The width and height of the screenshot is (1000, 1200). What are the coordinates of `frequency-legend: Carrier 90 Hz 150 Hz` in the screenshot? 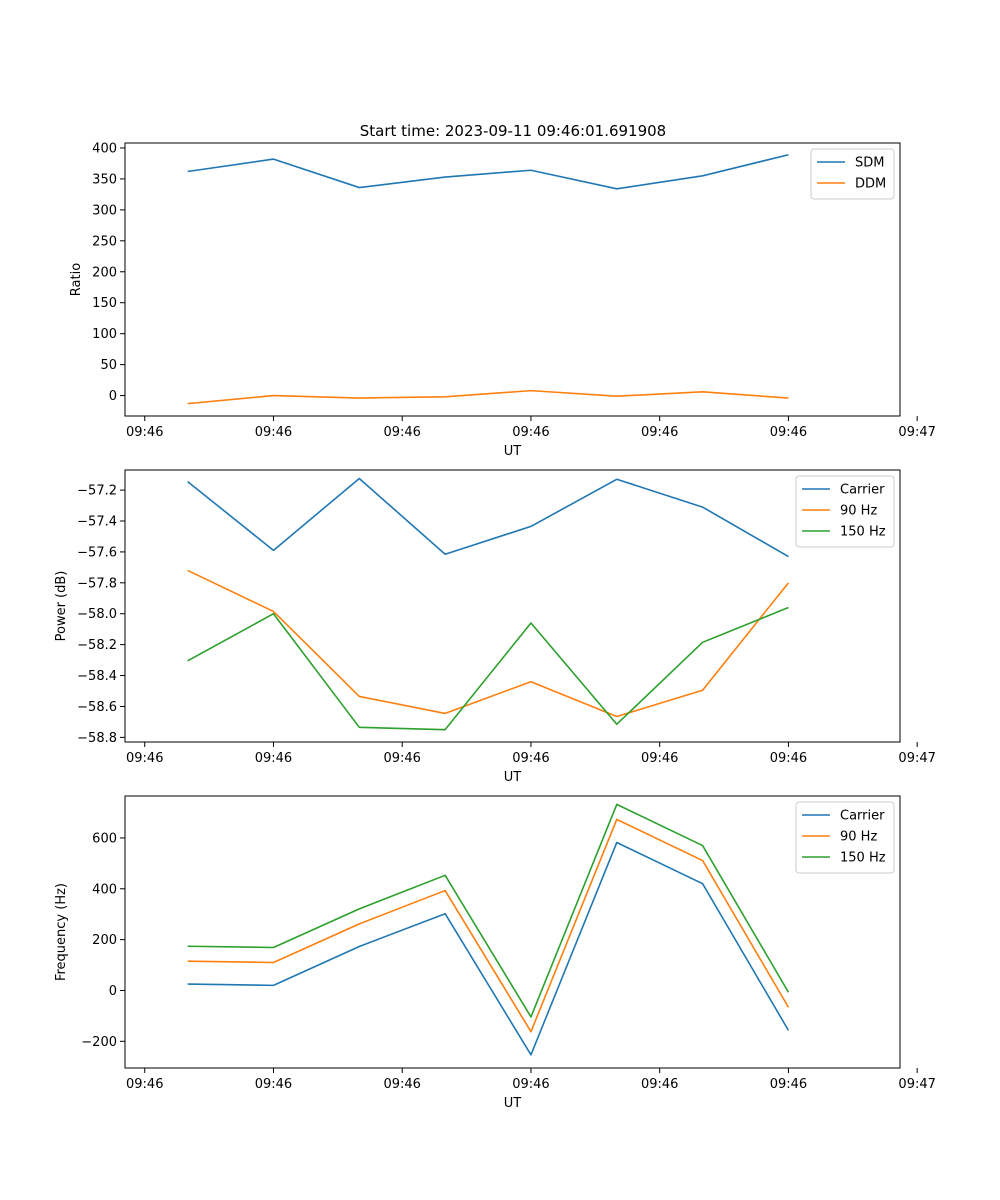 It's located at (845, 837).